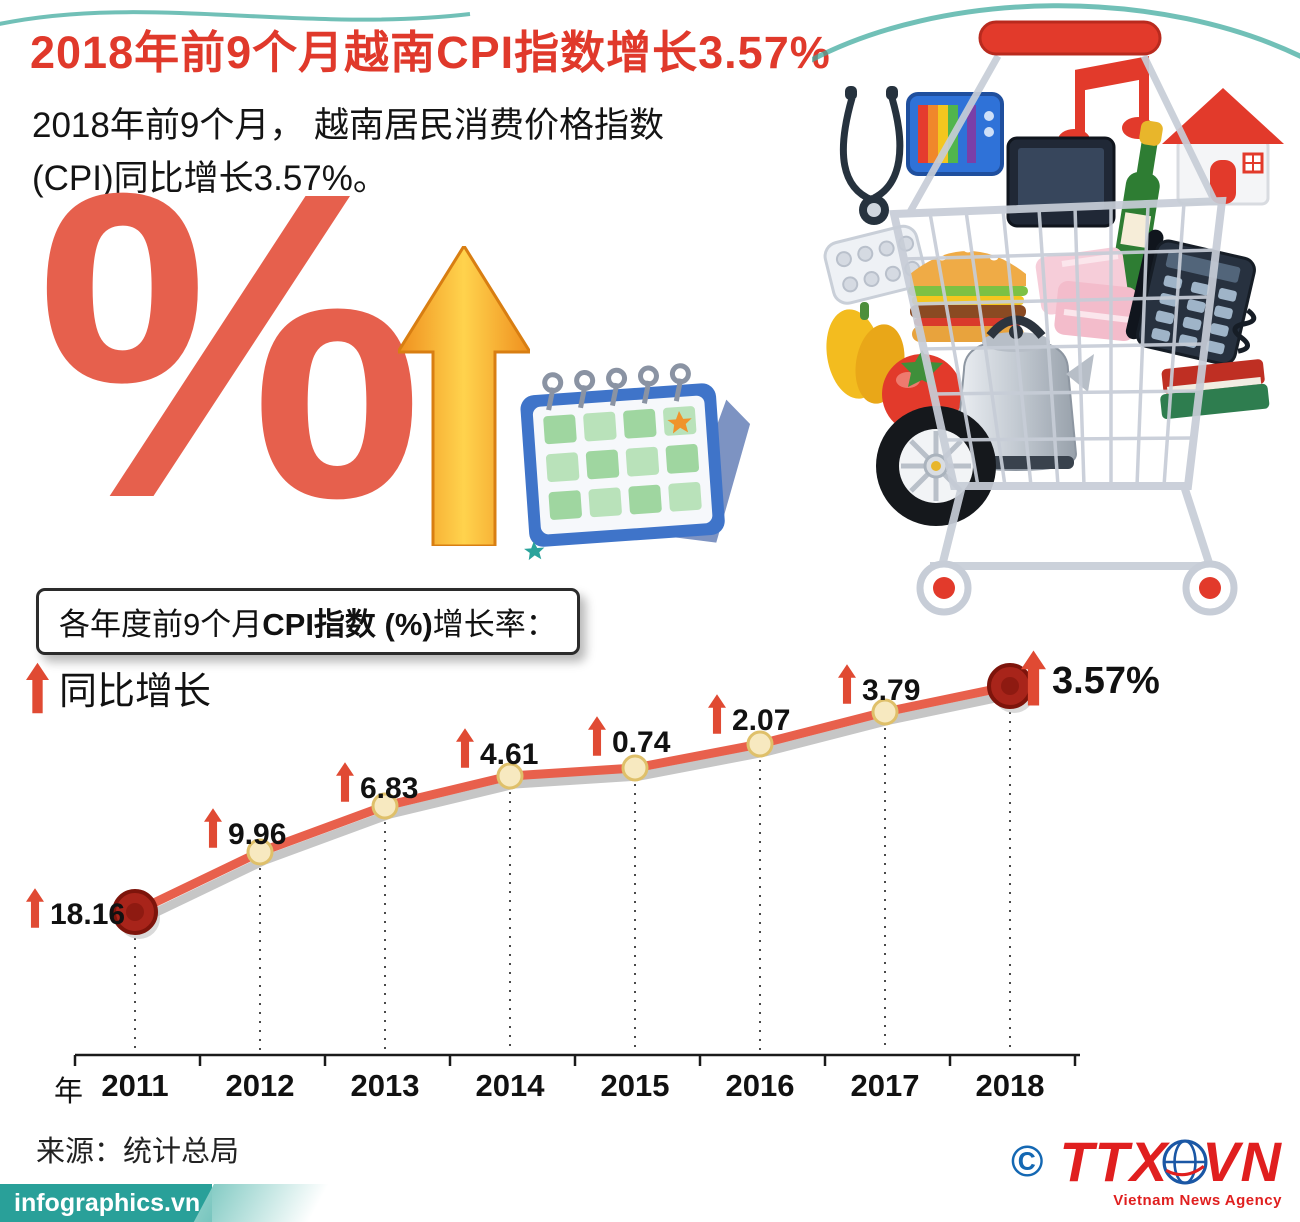 The width and height of the screenshot is (1300, 1222). I want to click on globe-icon, so click(1185, 1162).